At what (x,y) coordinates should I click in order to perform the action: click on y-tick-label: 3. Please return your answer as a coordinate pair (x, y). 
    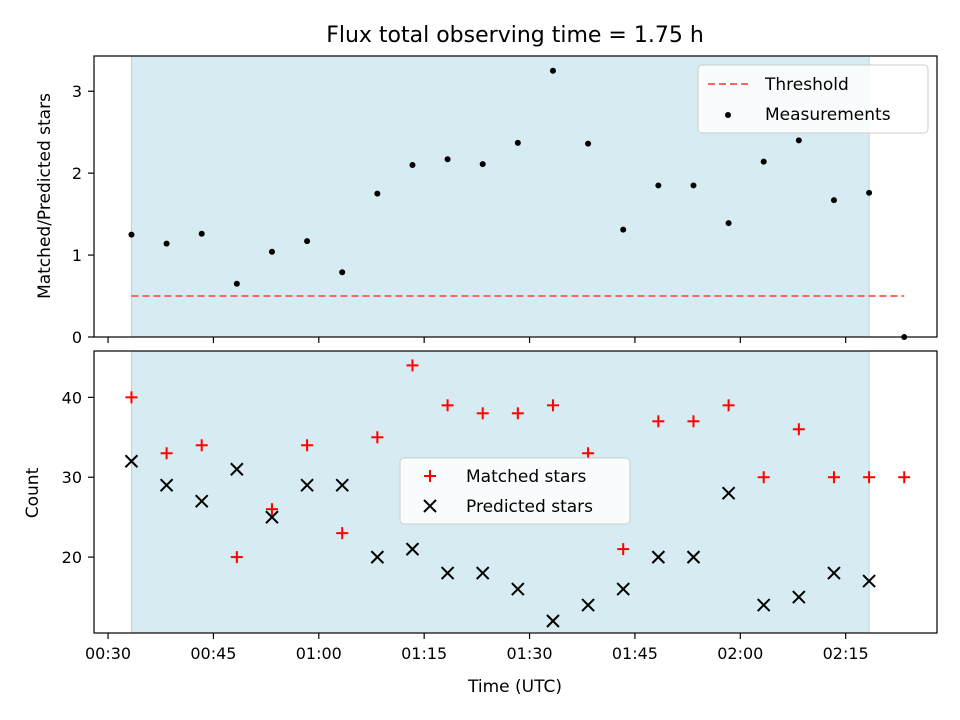
    Looking at the image, I should click on (77, 91).